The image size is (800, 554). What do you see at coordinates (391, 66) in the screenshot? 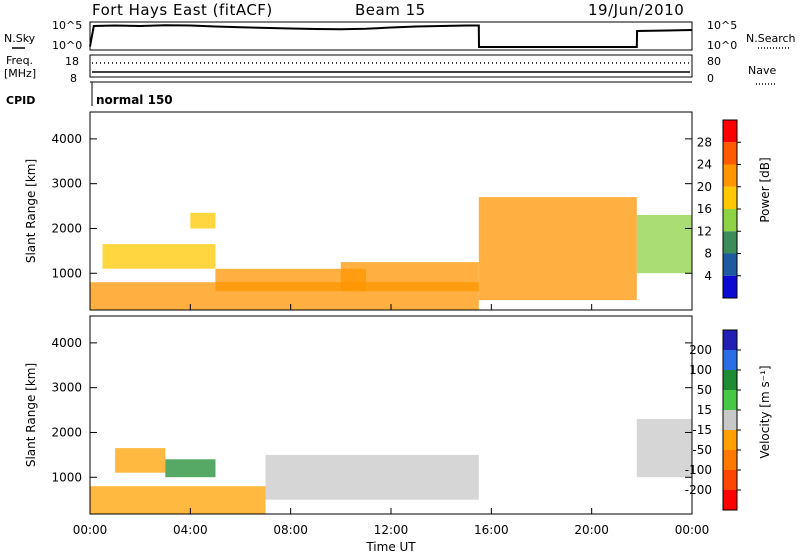
I see `freq-frame` at bounding box center [391, 66].